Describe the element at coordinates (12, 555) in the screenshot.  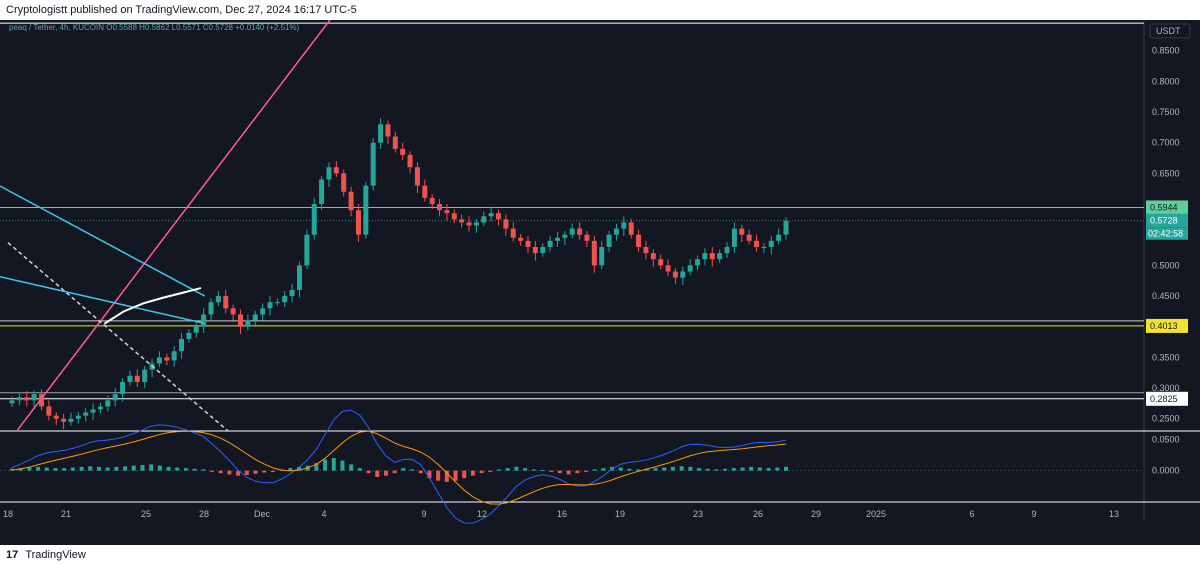
I see `tradingview-logo-icon: 17` at that location.